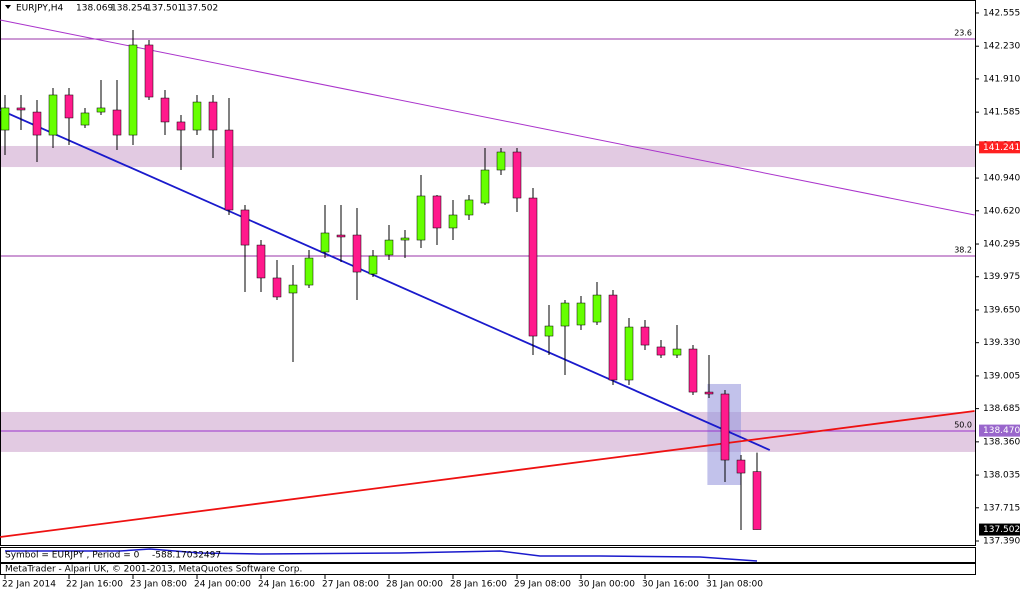 This screenshot has width=1020, height=593. I want to click on y-tick-label: 142.555, so click(1001, 13).